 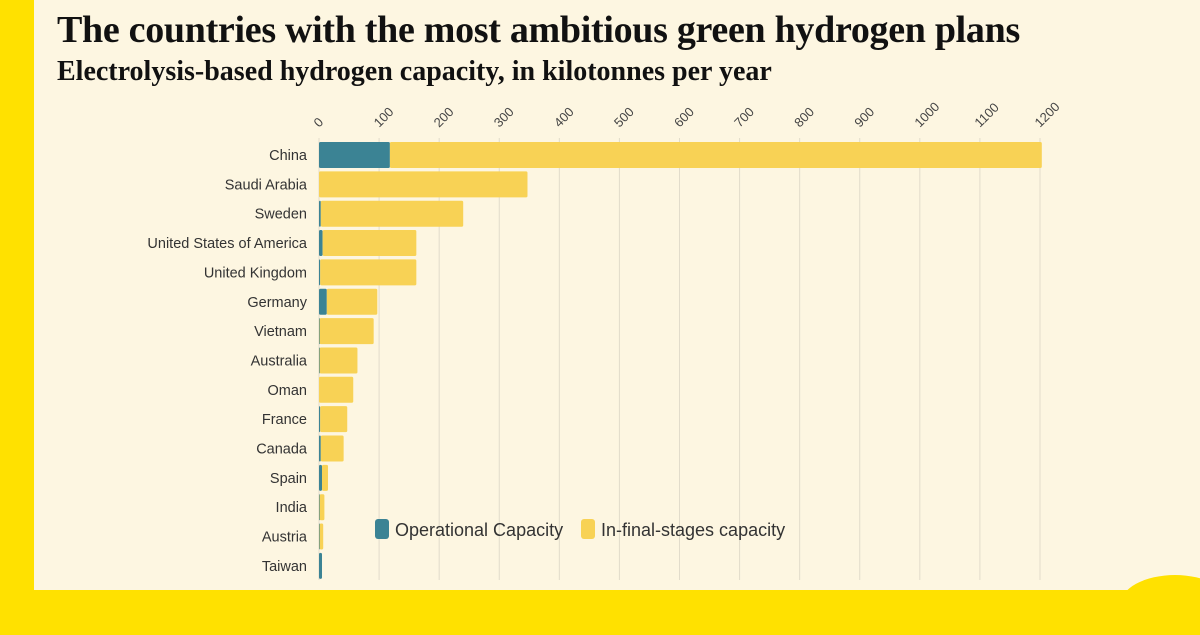 What do you see at coordinates (281, 215) in the screenshot?
I see `category-label-sweden: Sweden` at bounding box center [281, 215].